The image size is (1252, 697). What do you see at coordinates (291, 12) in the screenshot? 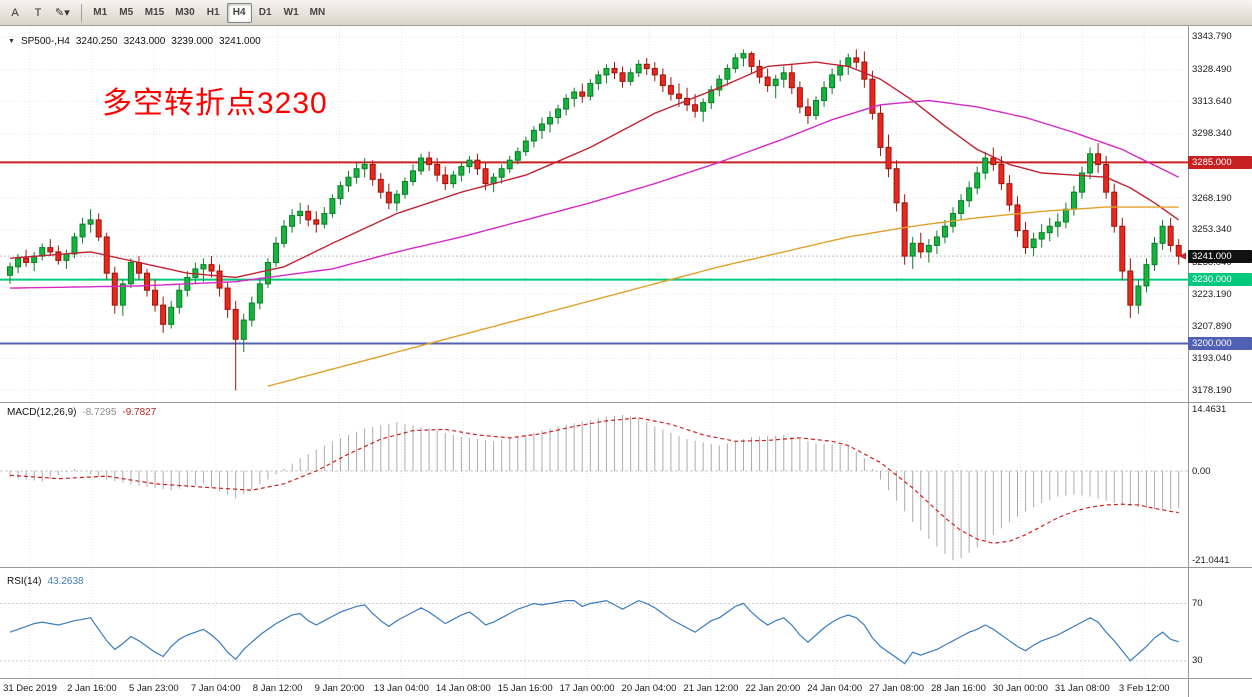
I see `timeframe-w1-button: W1` at bounding box center [291, 12].